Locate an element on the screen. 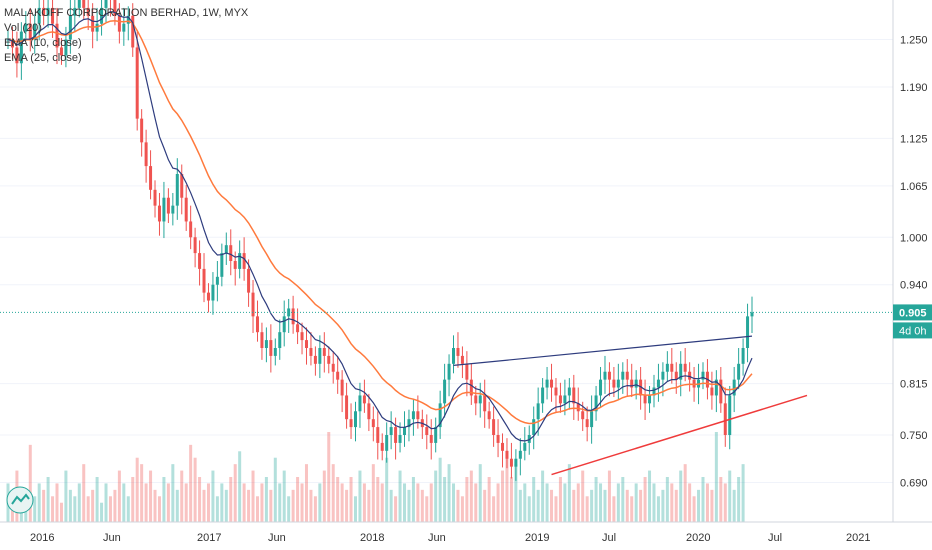  indicator-ema-25: EMA (25, close) is located at coordinates (43, 58).